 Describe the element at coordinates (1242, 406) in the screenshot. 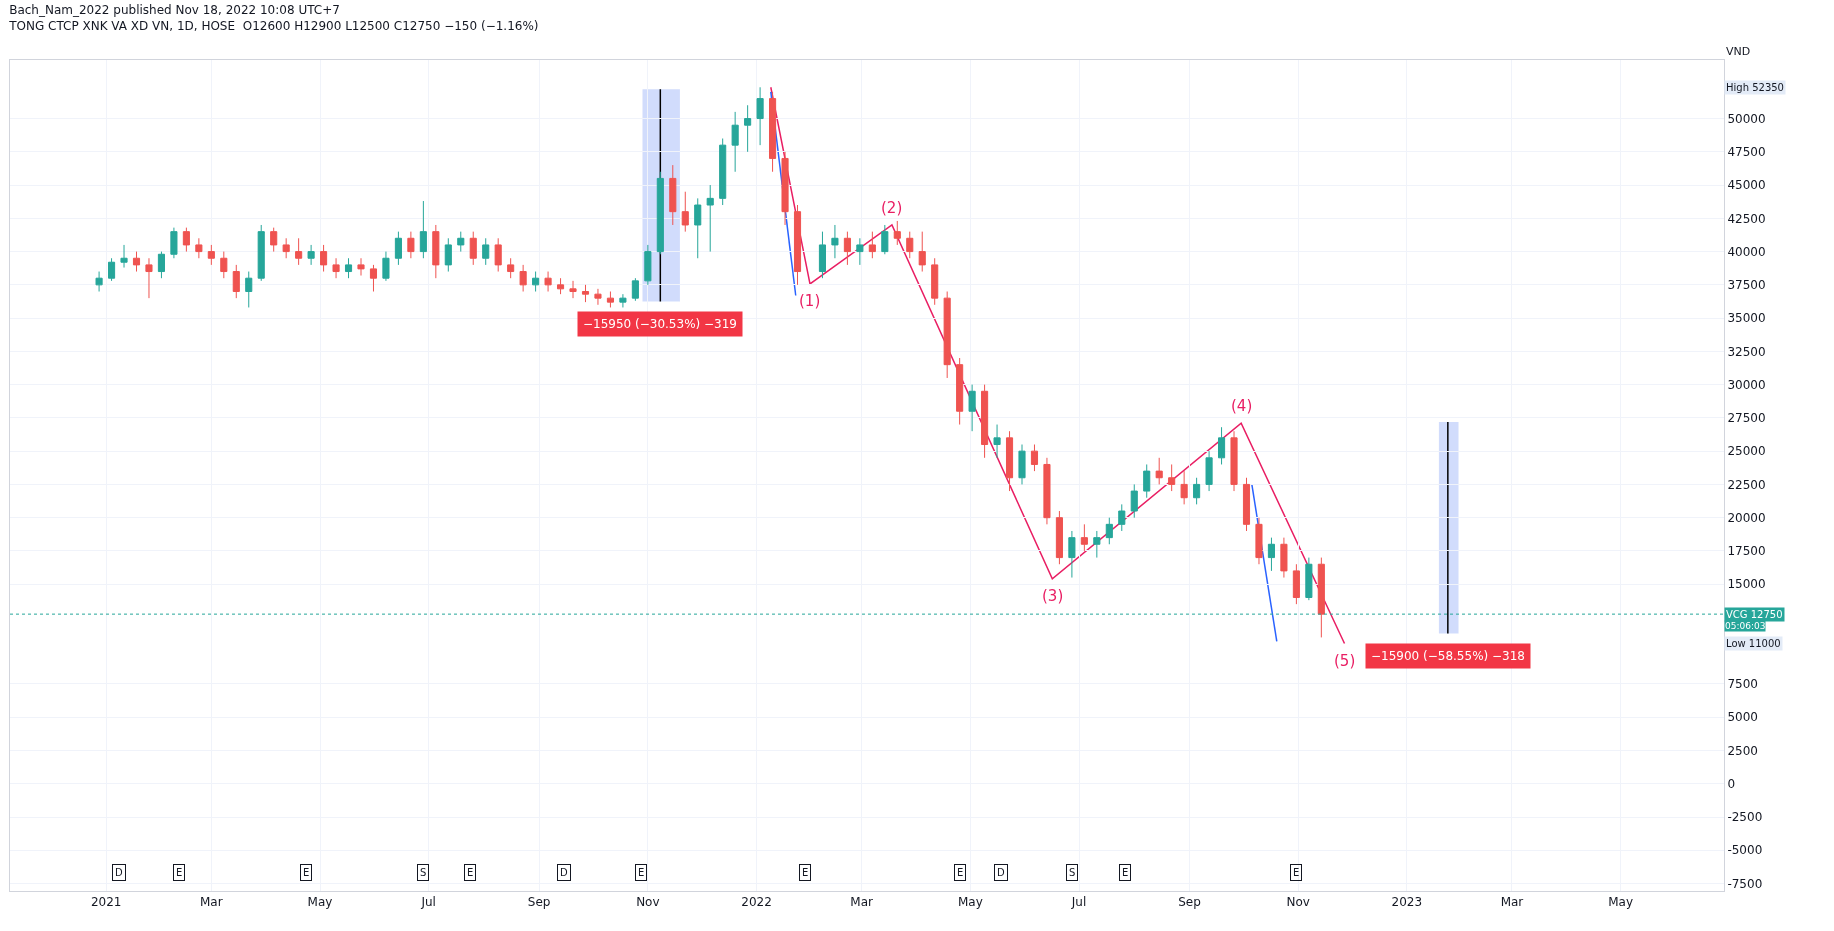

I see `annotation: (4)` at that location.